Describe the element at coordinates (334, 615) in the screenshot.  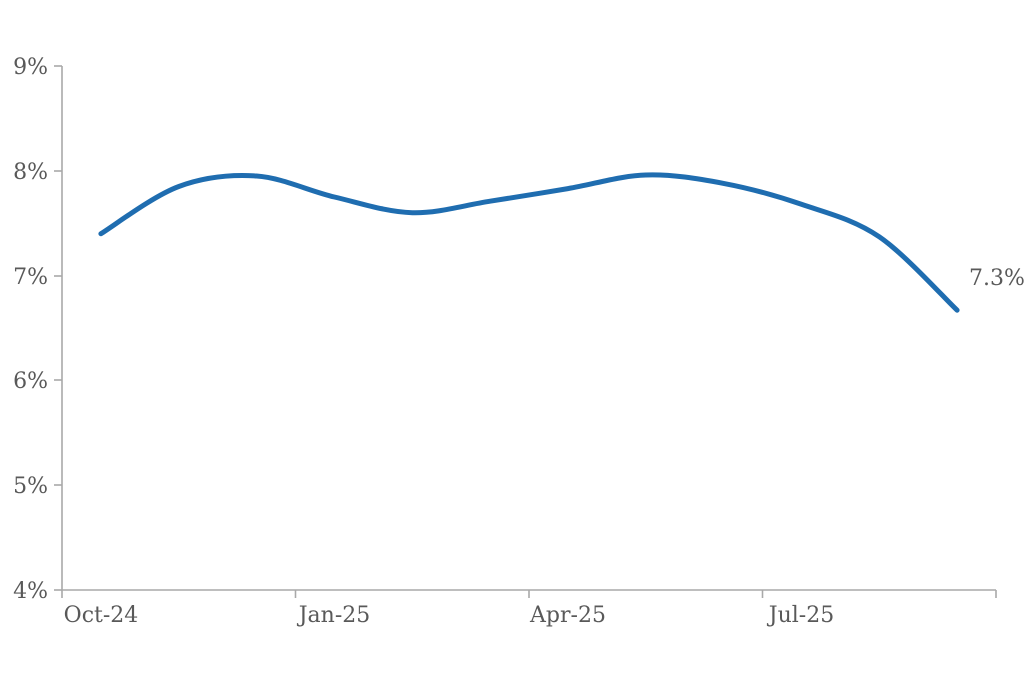
I see `x-tick-label: Jan-25` at that location.